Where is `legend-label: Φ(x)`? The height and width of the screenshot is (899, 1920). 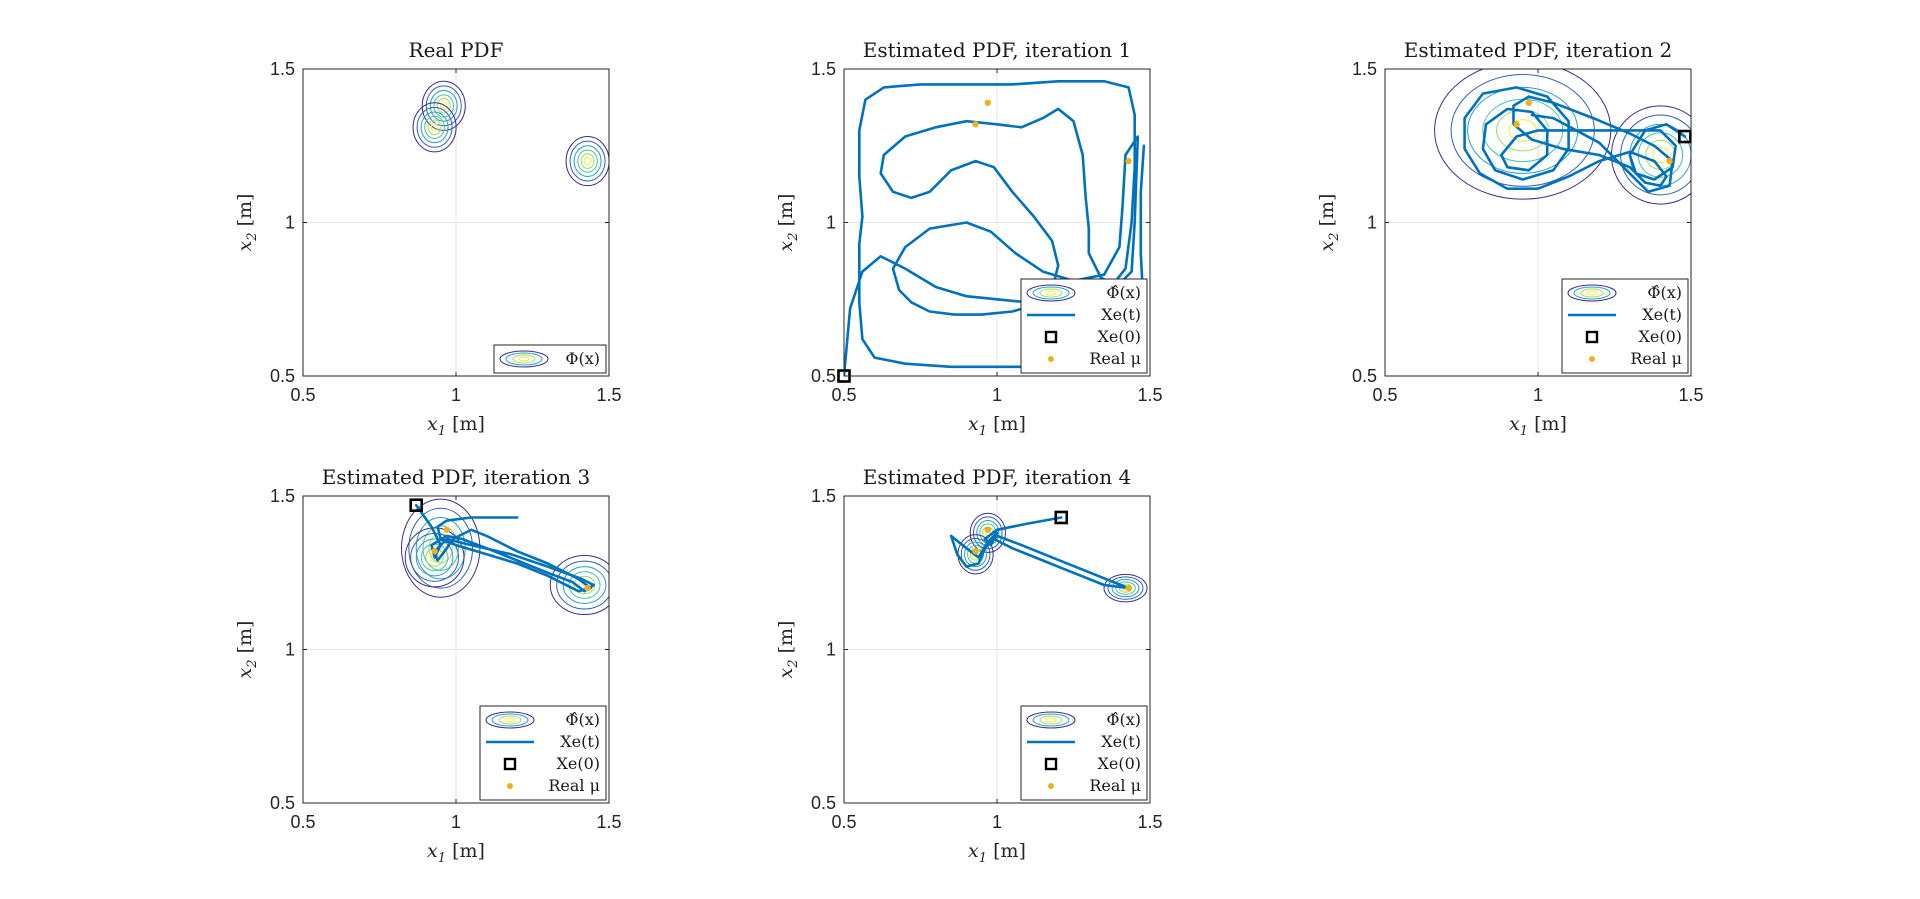
legend-label: Φ(x) is located at coordinates (582, 358).